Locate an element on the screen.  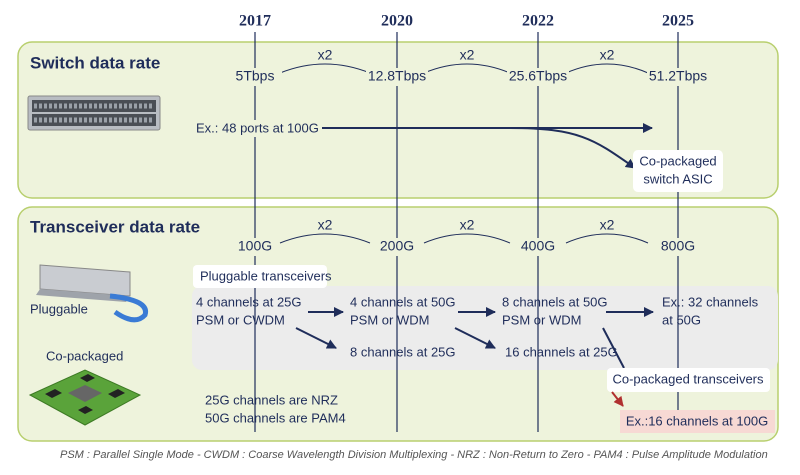
rate: 51.2Tbps is located at coordinates (678, 76).